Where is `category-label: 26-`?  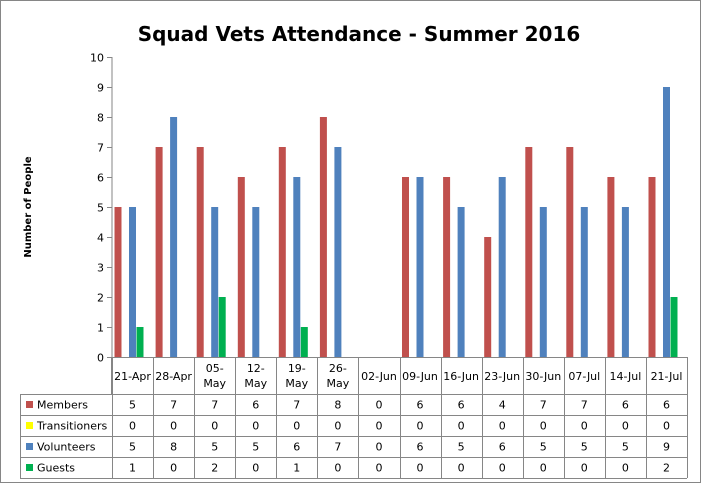 category-label: 26- is located at coordinates (338, 368).